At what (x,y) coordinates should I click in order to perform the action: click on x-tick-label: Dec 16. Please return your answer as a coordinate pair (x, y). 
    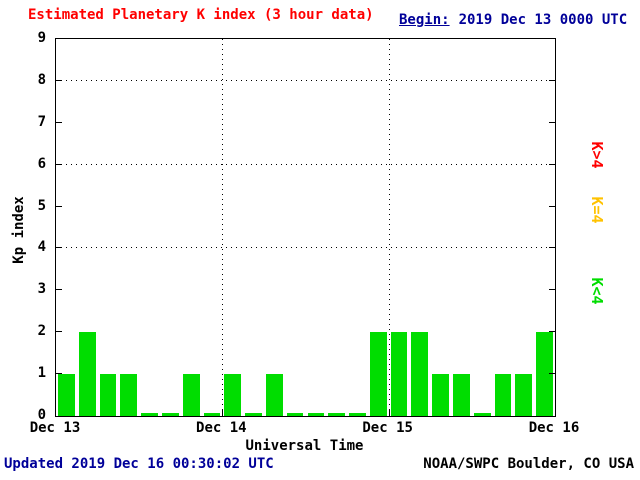
    Looking at the image, I should click on (554, 428).